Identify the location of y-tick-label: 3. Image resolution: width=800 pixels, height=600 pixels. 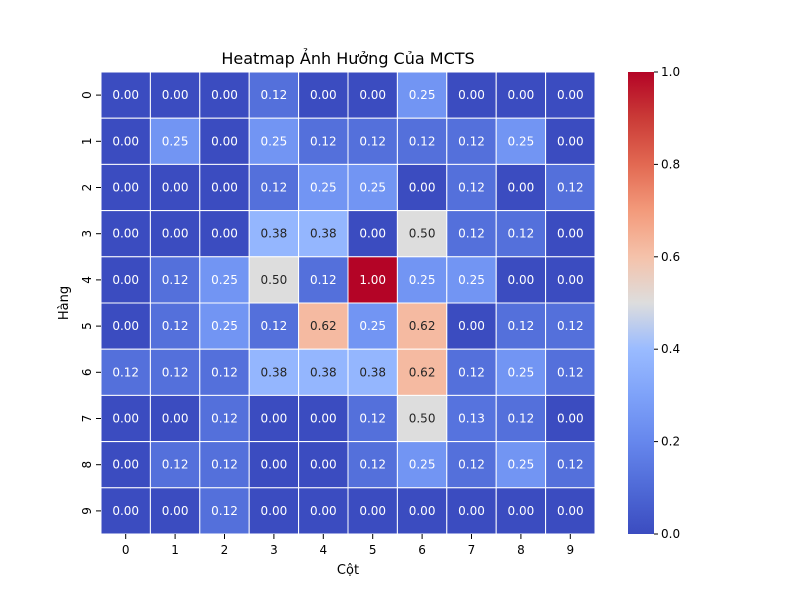
(87, 234).